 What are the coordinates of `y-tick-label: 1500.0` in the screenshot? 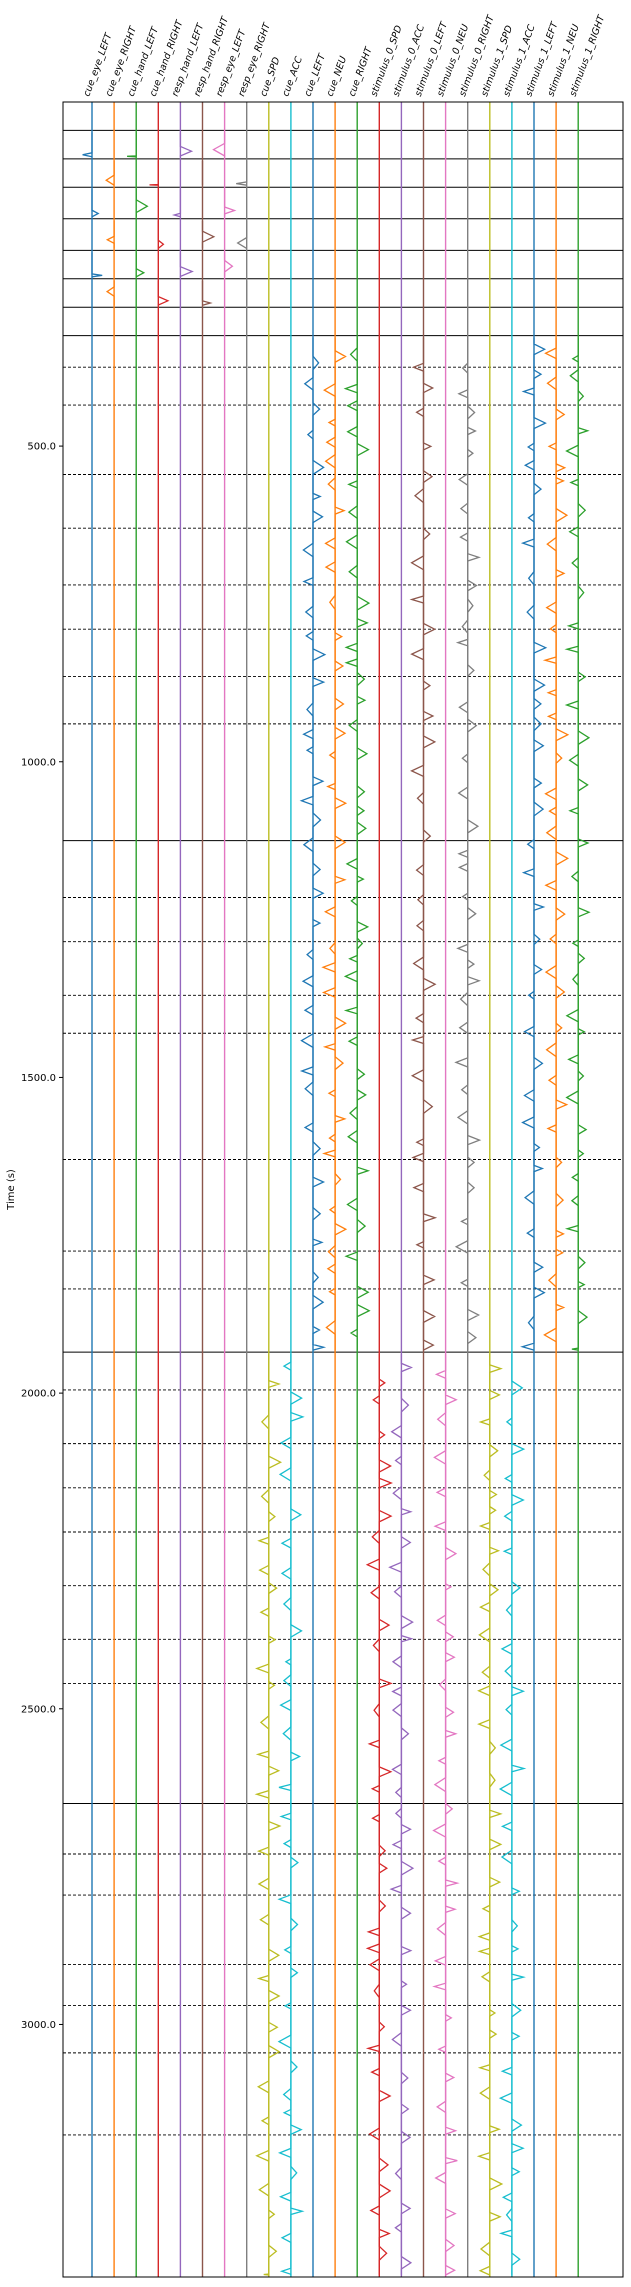 It's located at (38, 1078).